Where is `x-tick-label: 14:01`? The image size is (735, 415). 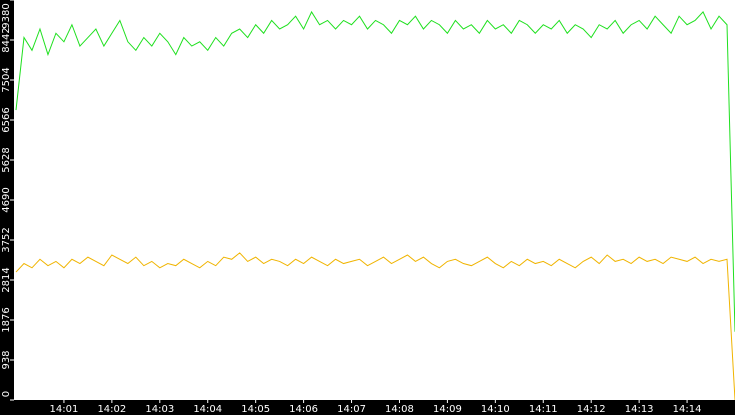
x-tick-label: 14:01 is located at coordinates (64, 409).